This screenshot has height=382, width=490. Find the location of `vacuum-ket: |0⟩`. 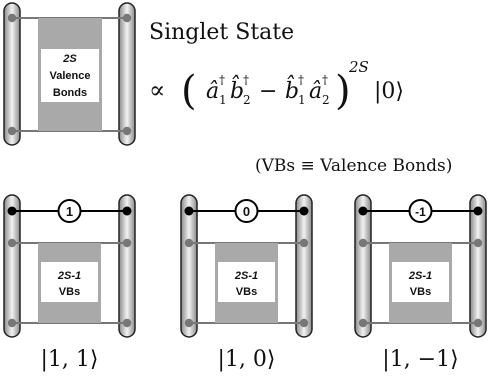

vacuum-ket: |0⟩ is located at coordinates (389, 91).